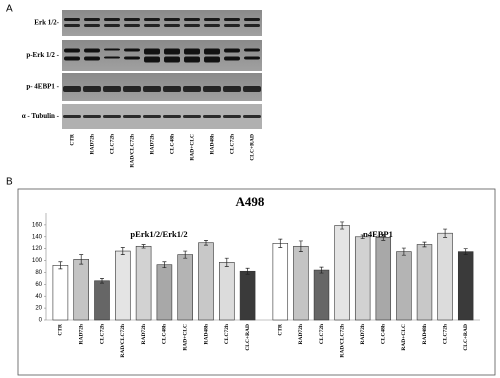  What do you see at coordinates (466, 337) in the screenshot?
I see `x-tick-label: CLC+RAD` at bounding box center [466, 337].